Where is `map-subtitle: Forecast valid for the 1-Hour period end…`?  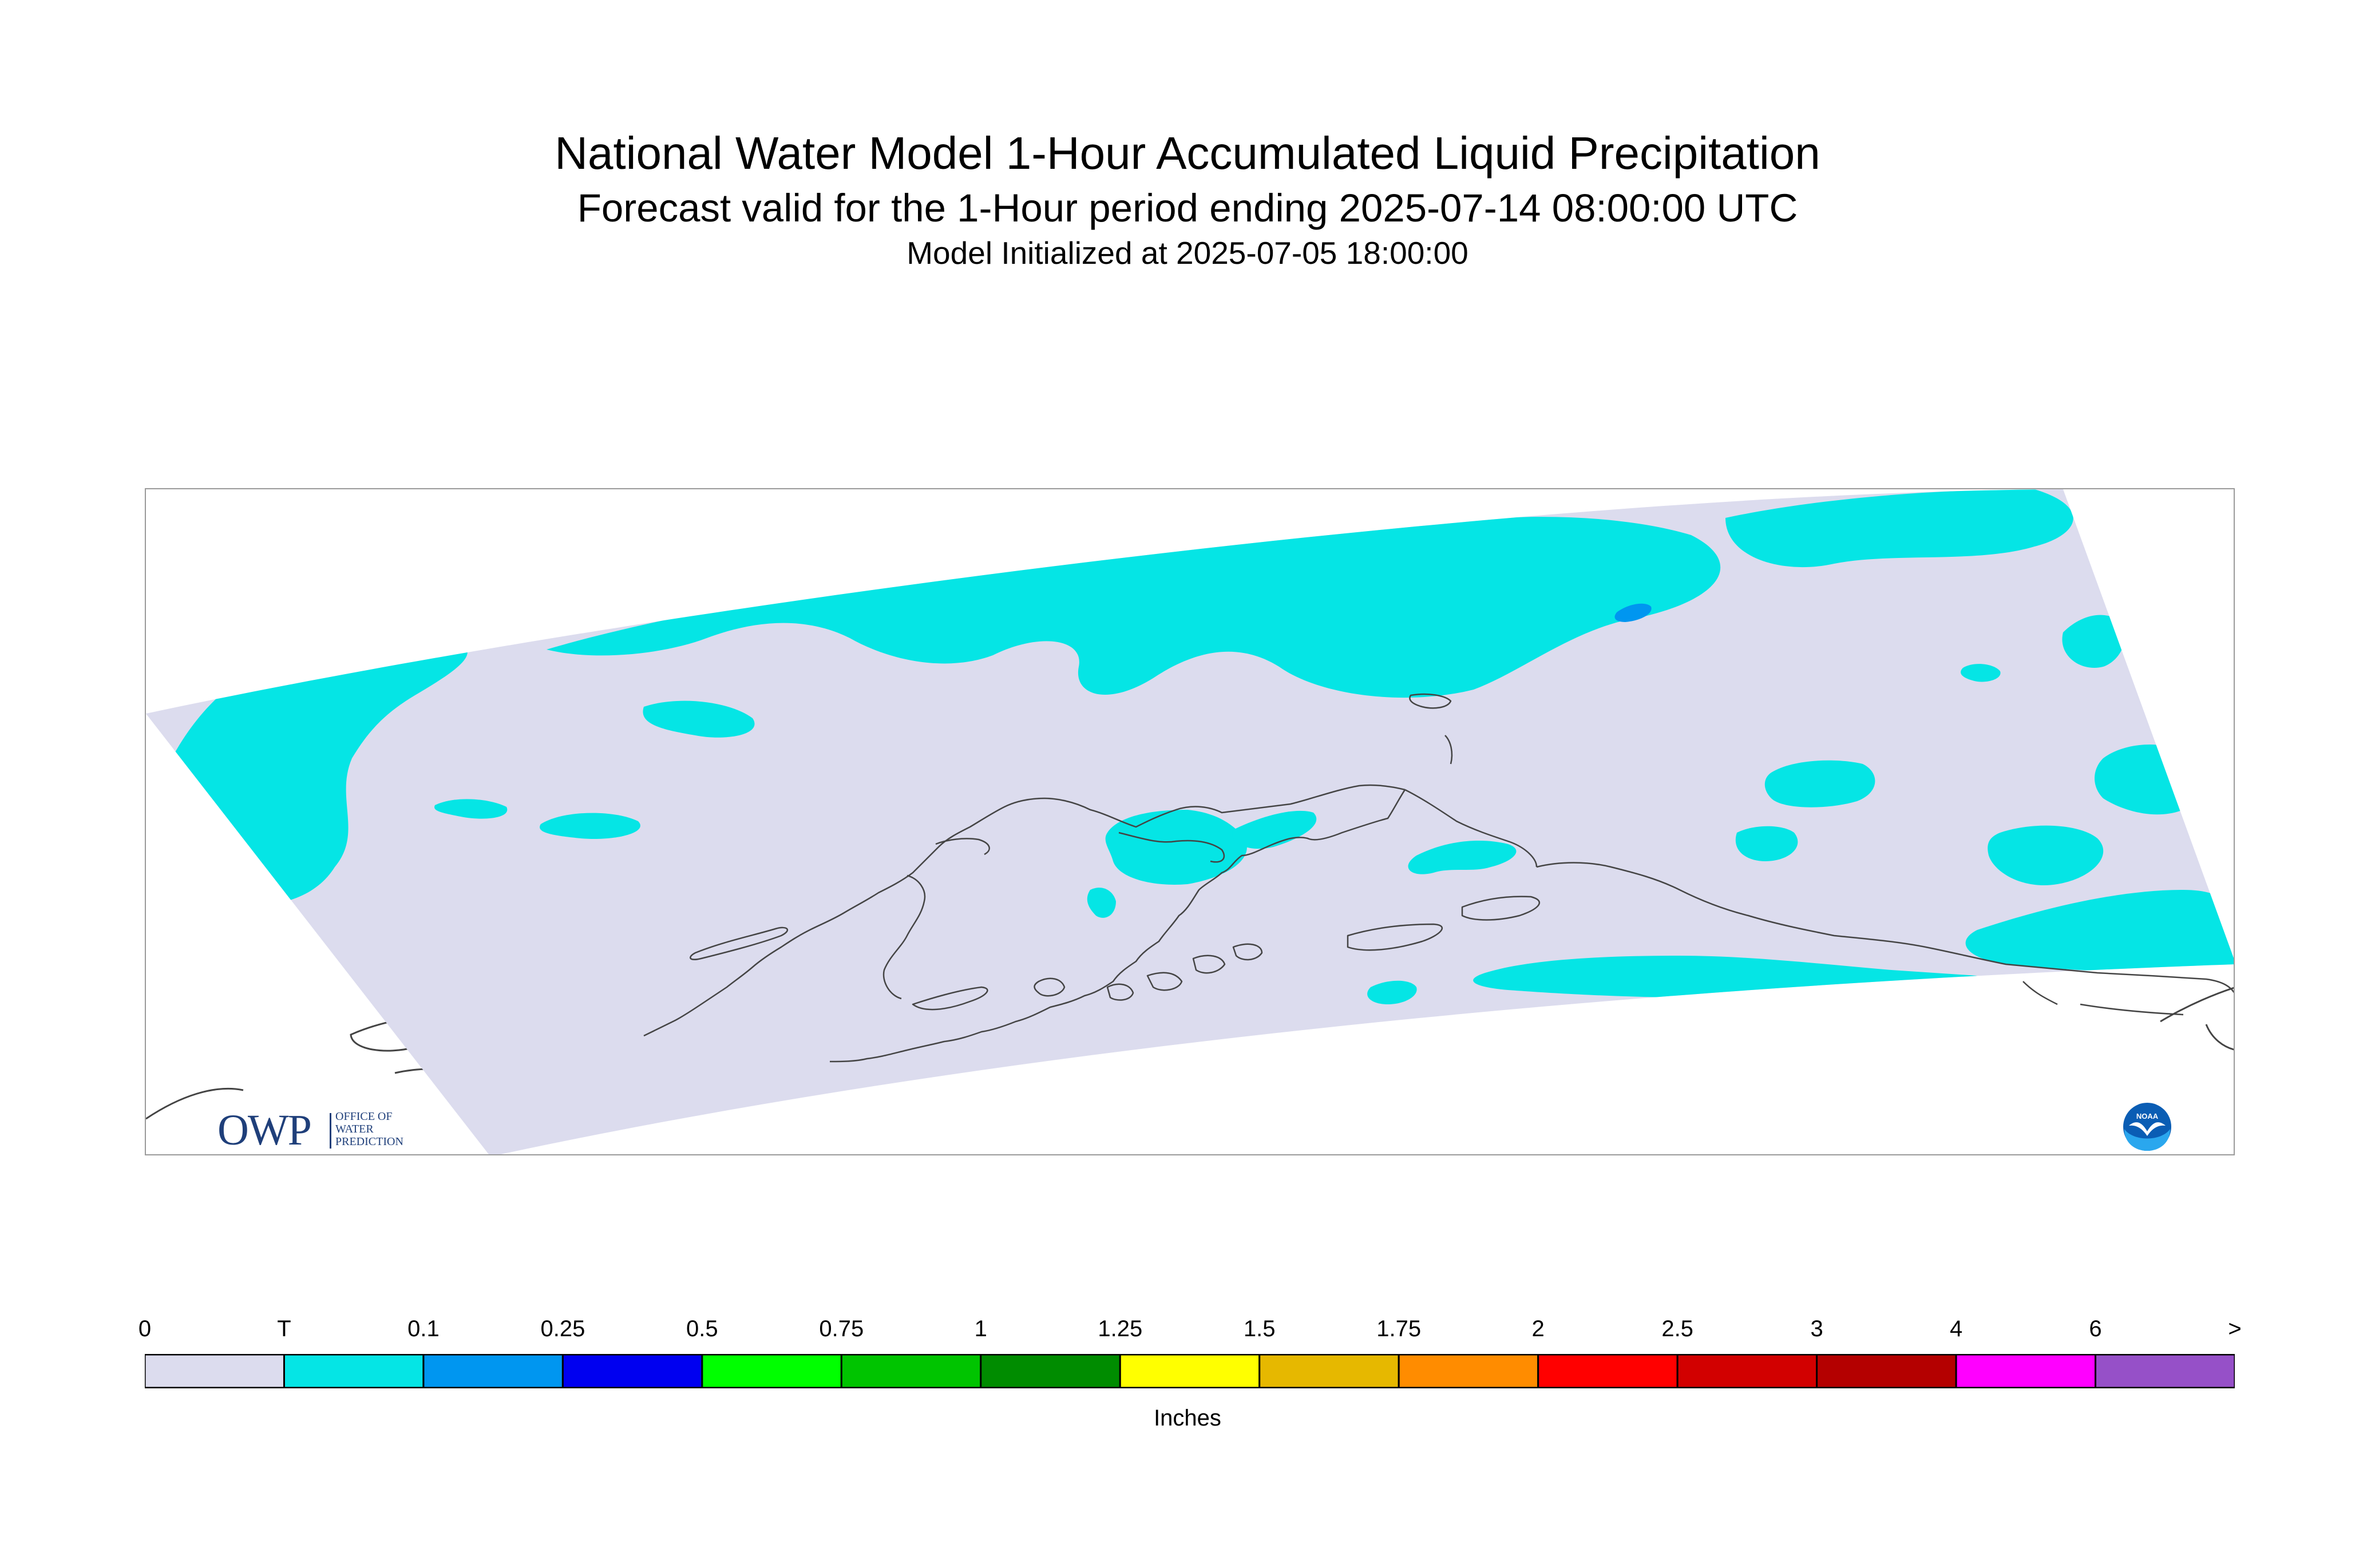 map-subtitle: Forecast valid for the 1-Hour period end… is located at coordinates (1187, 208).